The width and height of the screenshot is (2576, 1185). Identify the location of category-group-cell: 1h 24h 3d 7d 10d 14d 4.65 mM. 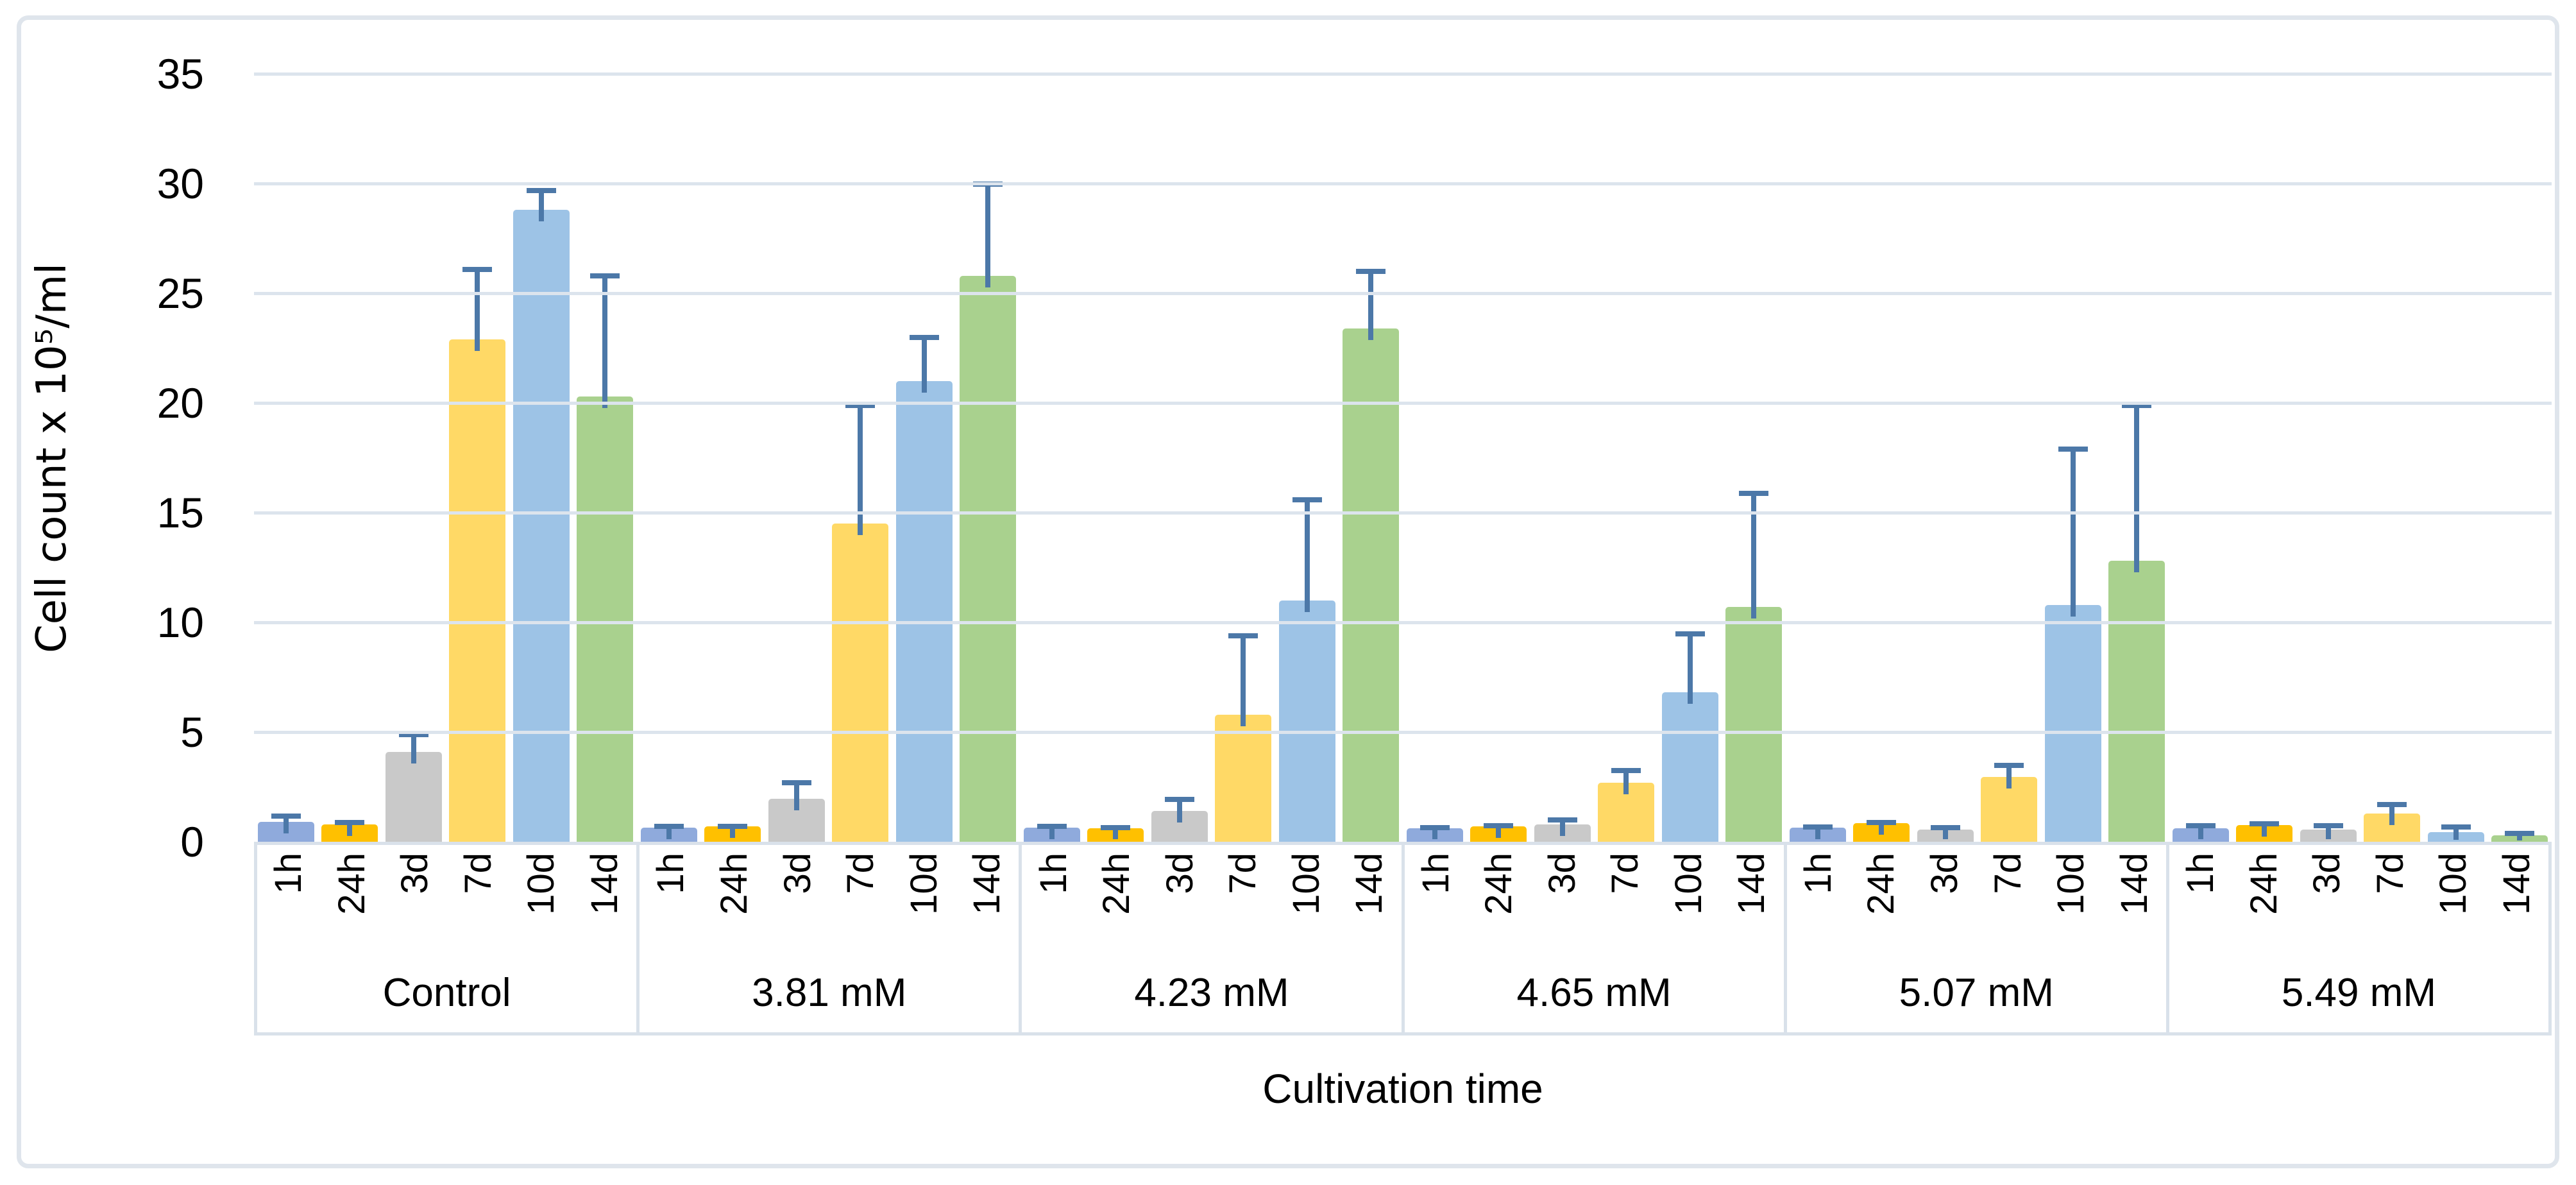
(1596, 938).